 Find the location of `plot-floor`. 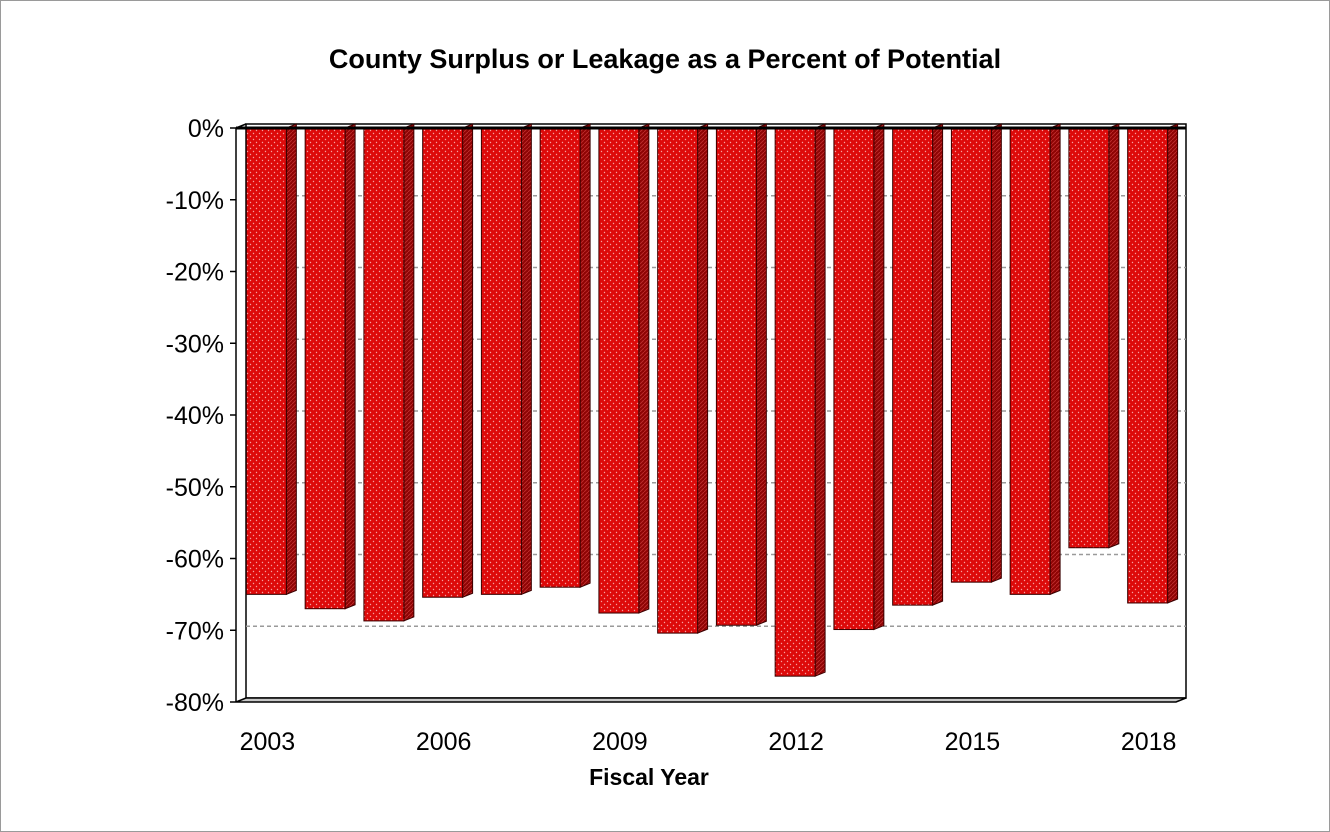

plot-floor is located at coordinates (711, 700).